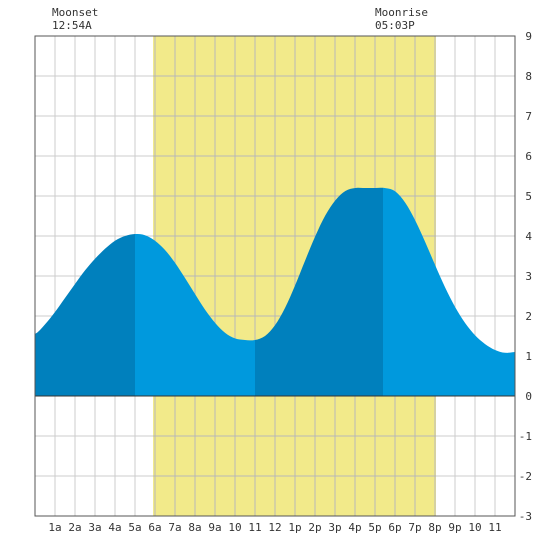  Describe the element at coordinates (274, 527) in the screenshot. I see `x-tick-label: 12` at that location.